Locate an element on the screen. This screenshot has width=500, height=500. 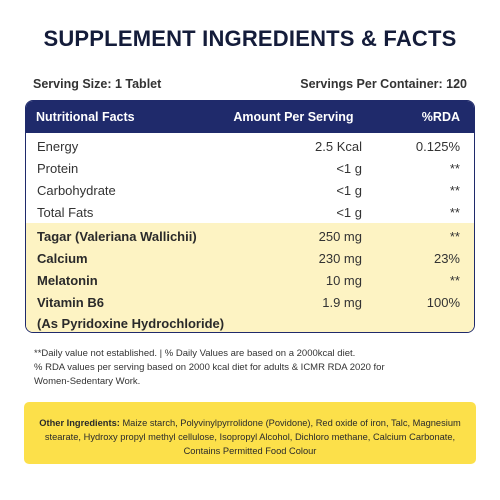
nutrient-amount: 2.5 Kcal is located at coordinates (338, 146).